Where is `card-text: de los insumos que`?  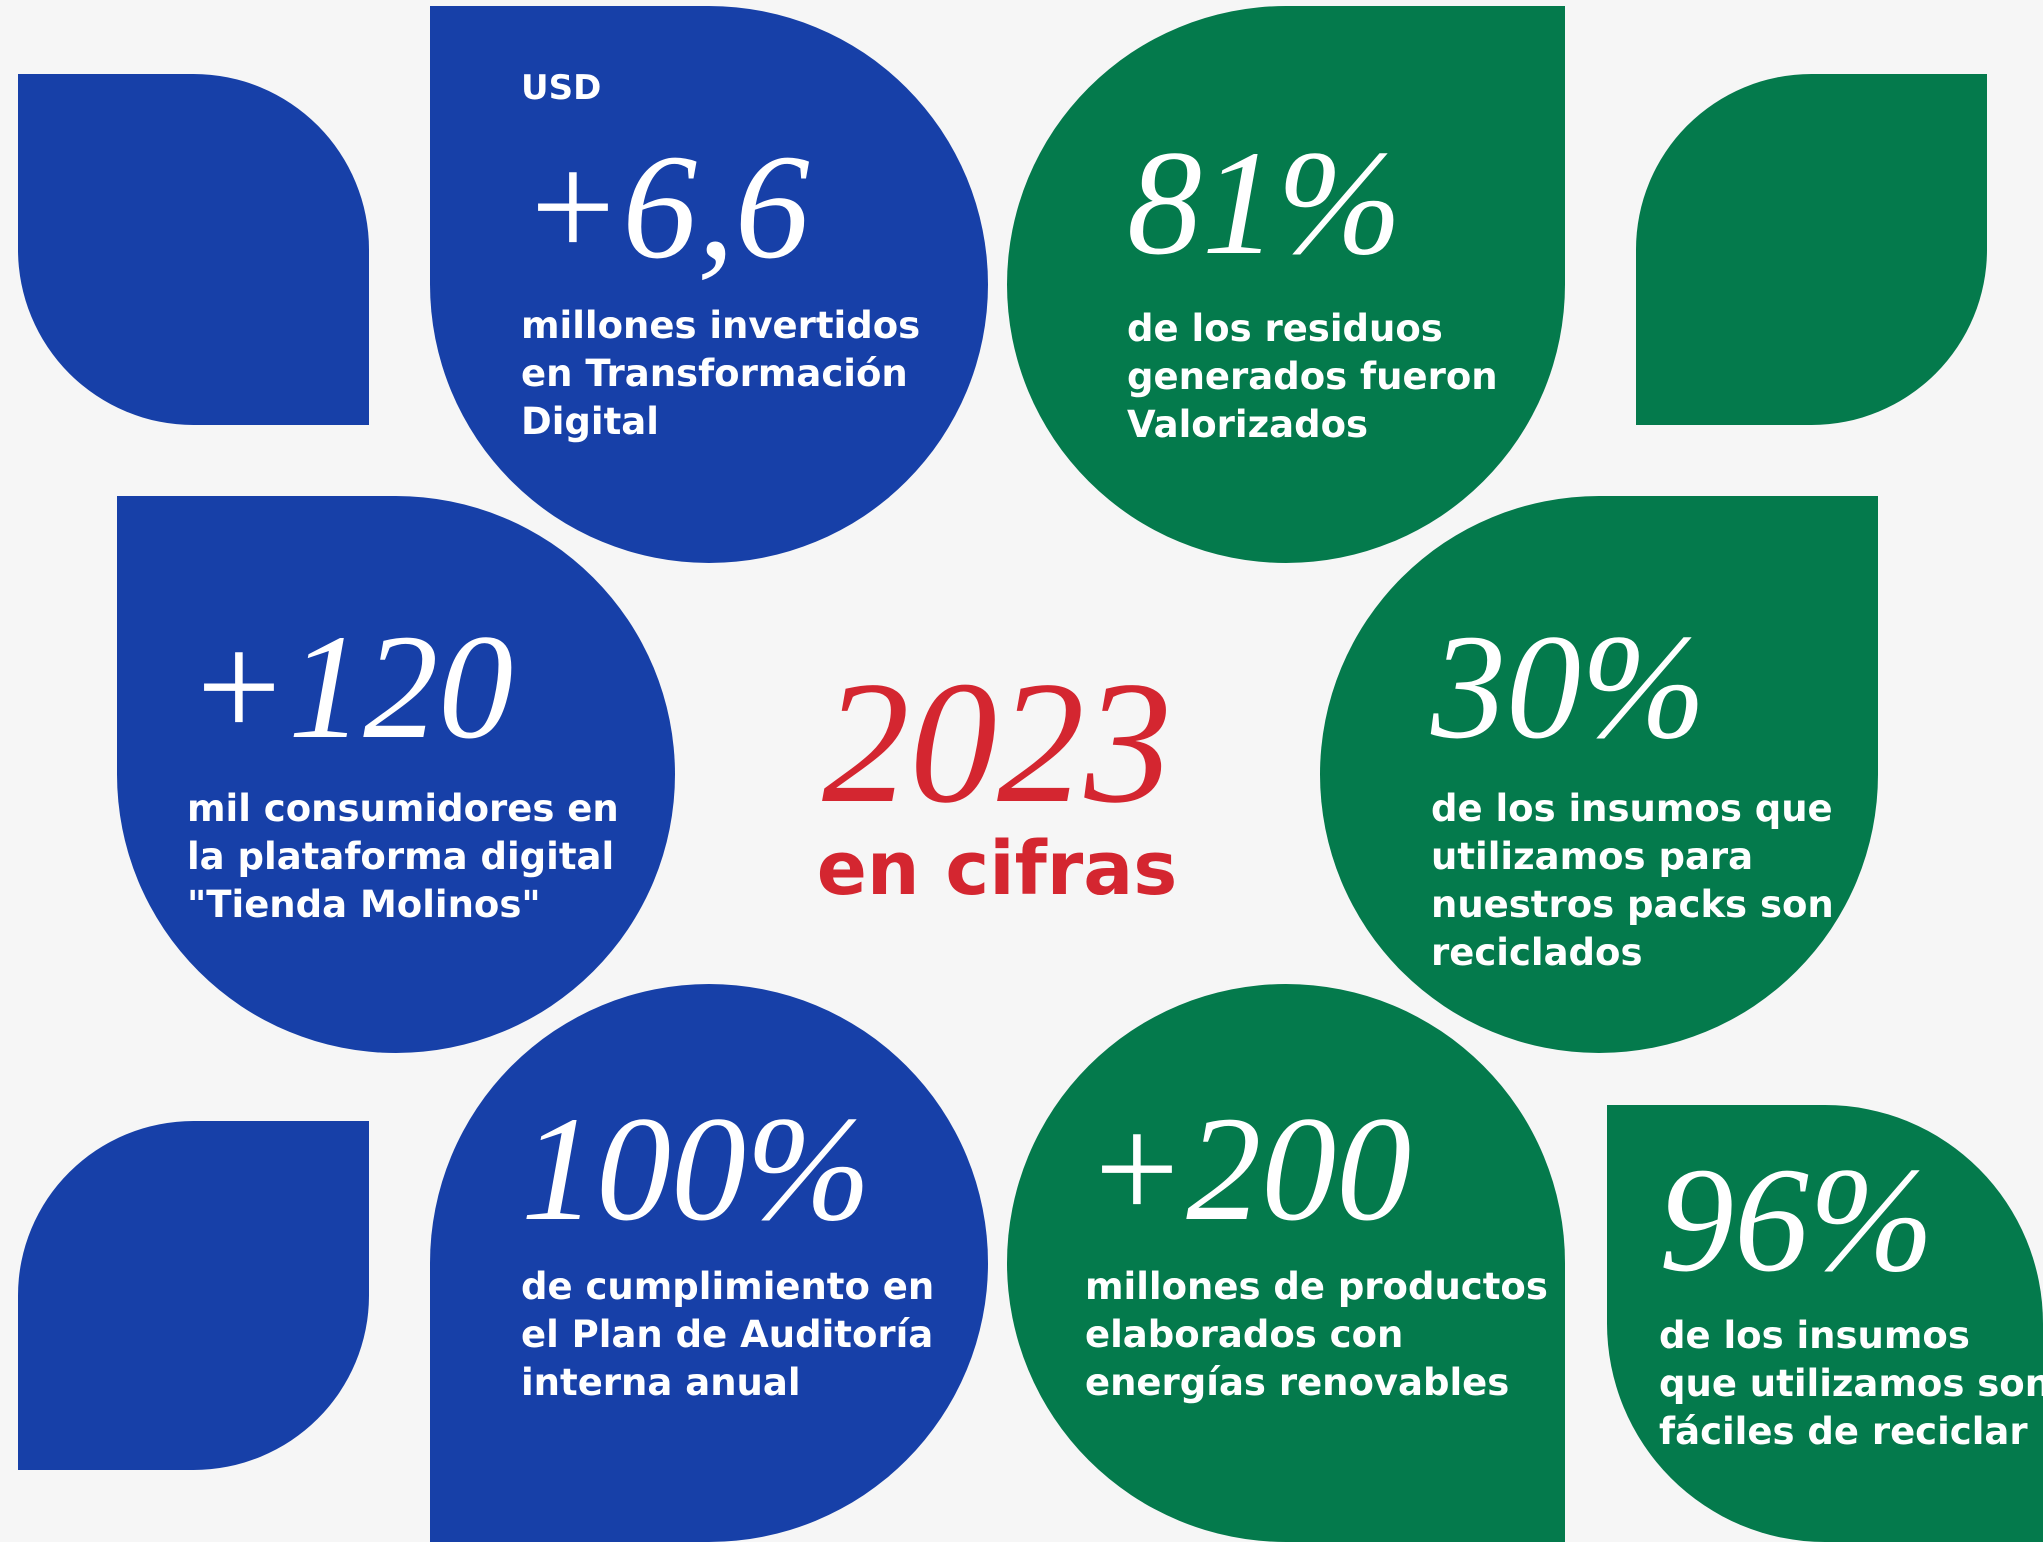
card-text: de los insumos que is located at coordinates (1632, 808).